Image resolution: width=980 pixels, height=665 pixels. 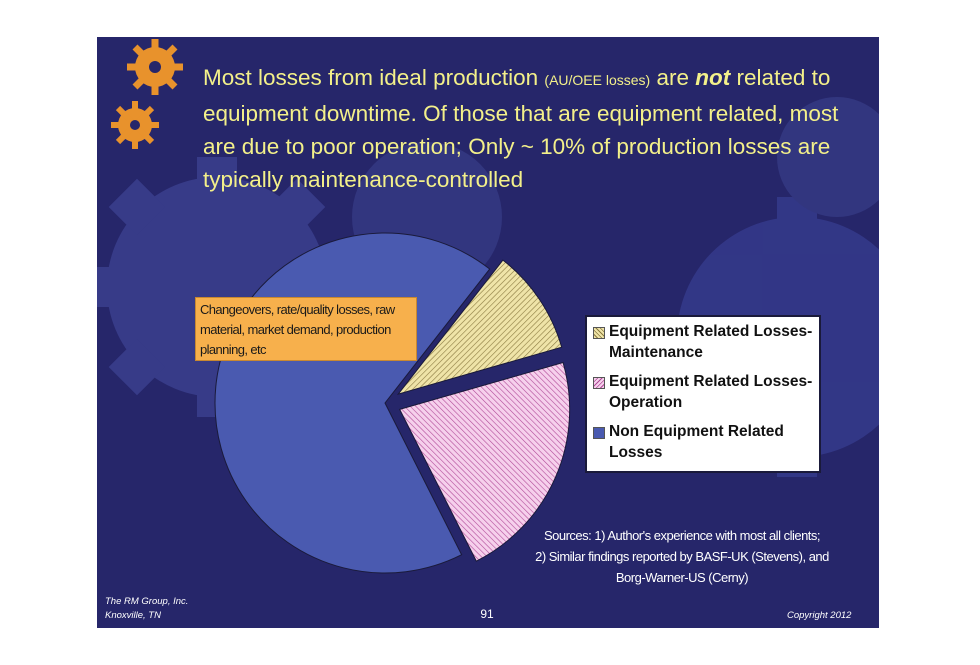 I want to click on footer-company: The RM Group, Inc. Knoxville, TN, so click(x=146, y=609).